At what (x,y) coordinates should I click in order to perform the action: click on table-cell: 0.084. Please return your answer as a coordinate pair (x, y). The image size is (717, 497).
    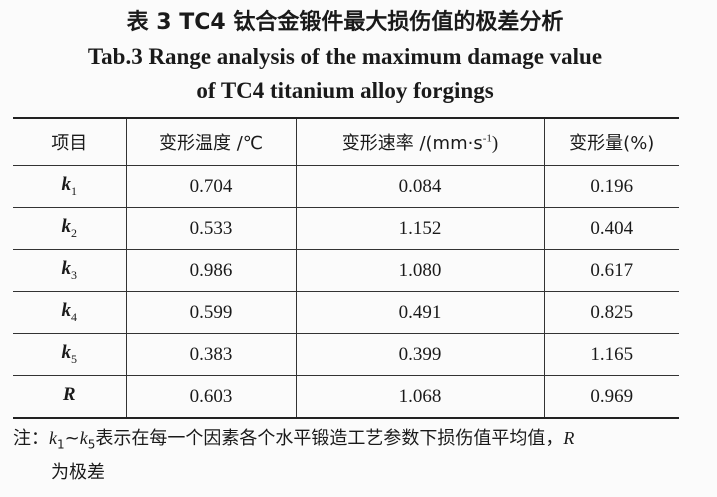
    Looking at the image, I should click on (419, 186).